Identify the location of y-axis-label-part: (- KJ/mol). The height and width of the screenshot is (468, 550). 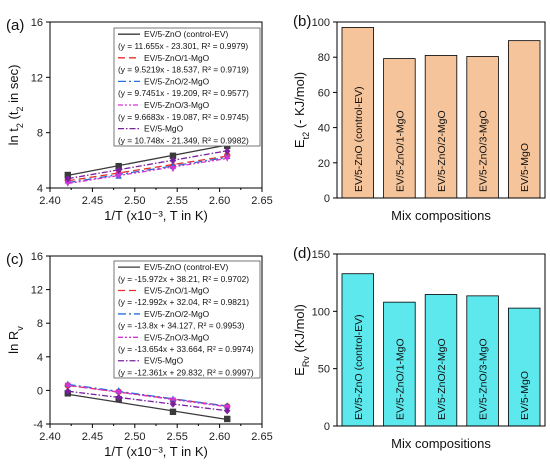
(299, 102).